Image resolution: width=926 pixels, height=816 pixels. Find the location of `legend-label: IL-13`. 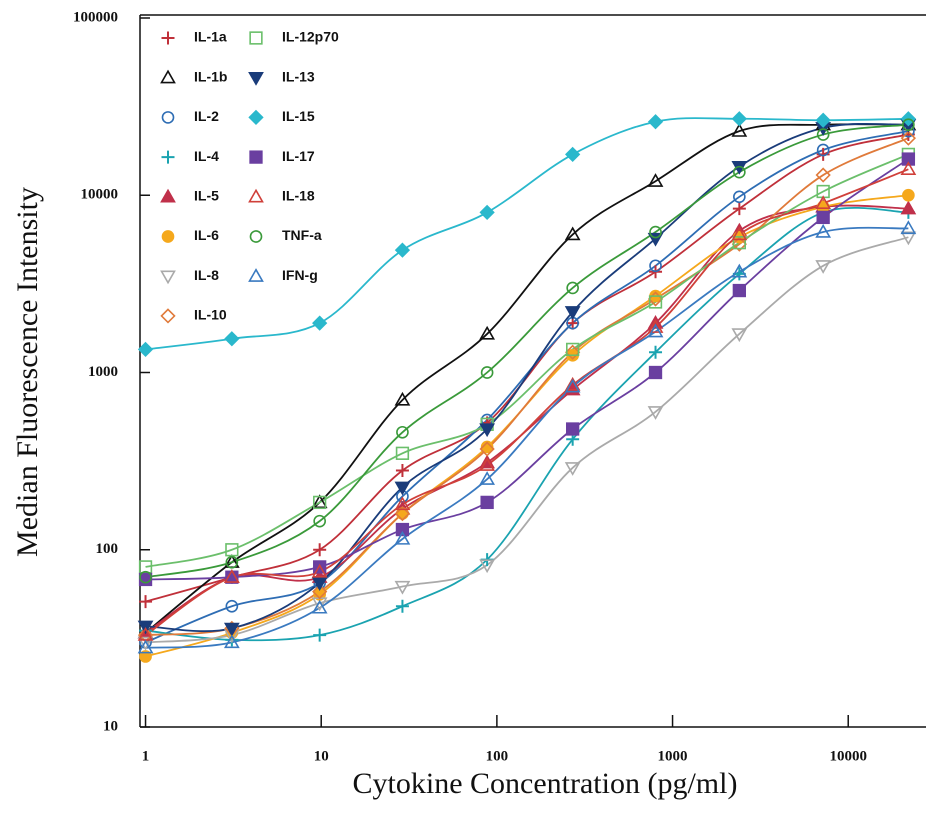

legend-label: IL-13 is located at coordinates (298, 76).